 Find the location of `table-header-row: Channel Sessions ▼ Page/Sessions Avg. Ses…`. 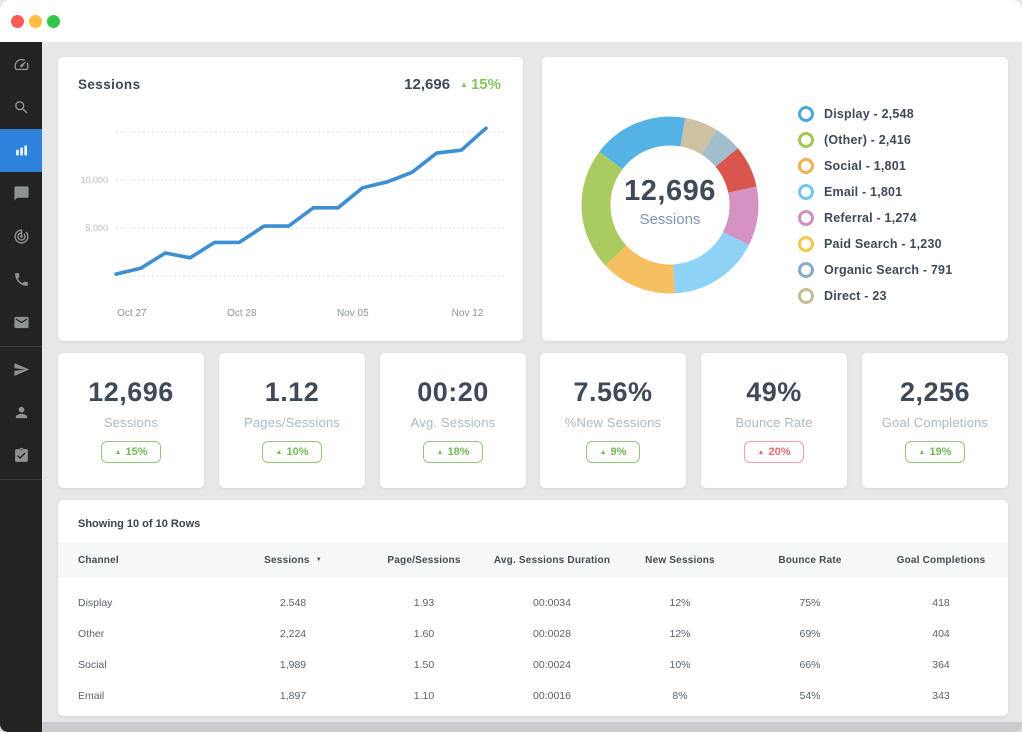

table-header-row: Channel Sessions ▼ Page/Sessions Avg. Ses… is located at coordinates (533, 560).